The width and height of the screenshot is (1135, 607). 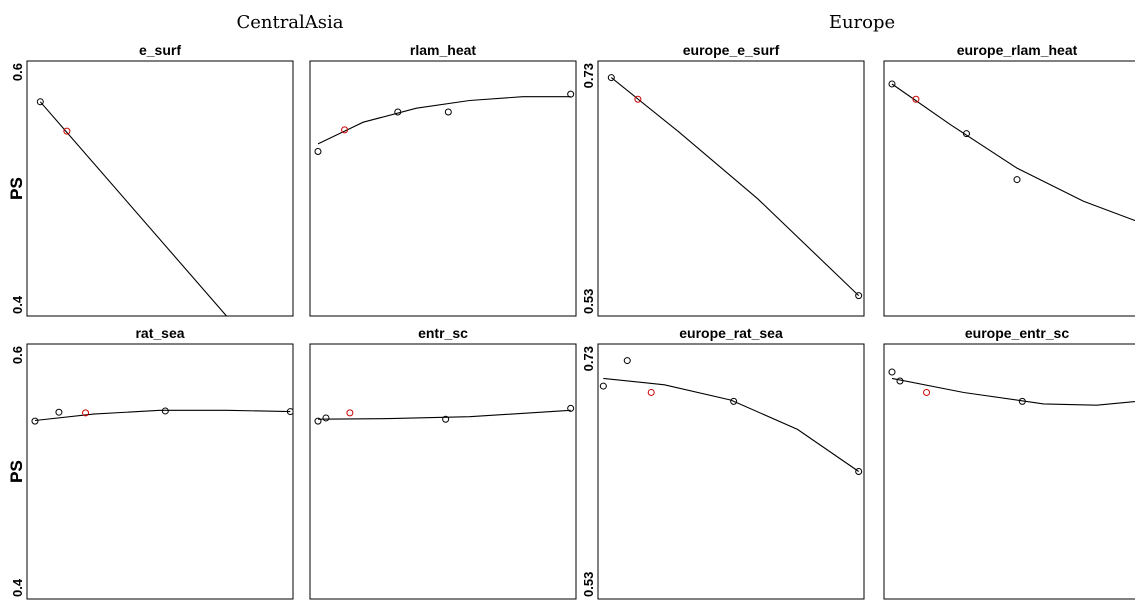 I want to click on panel-rlam-heat: rlam_heat, so click(x=443, y=179).